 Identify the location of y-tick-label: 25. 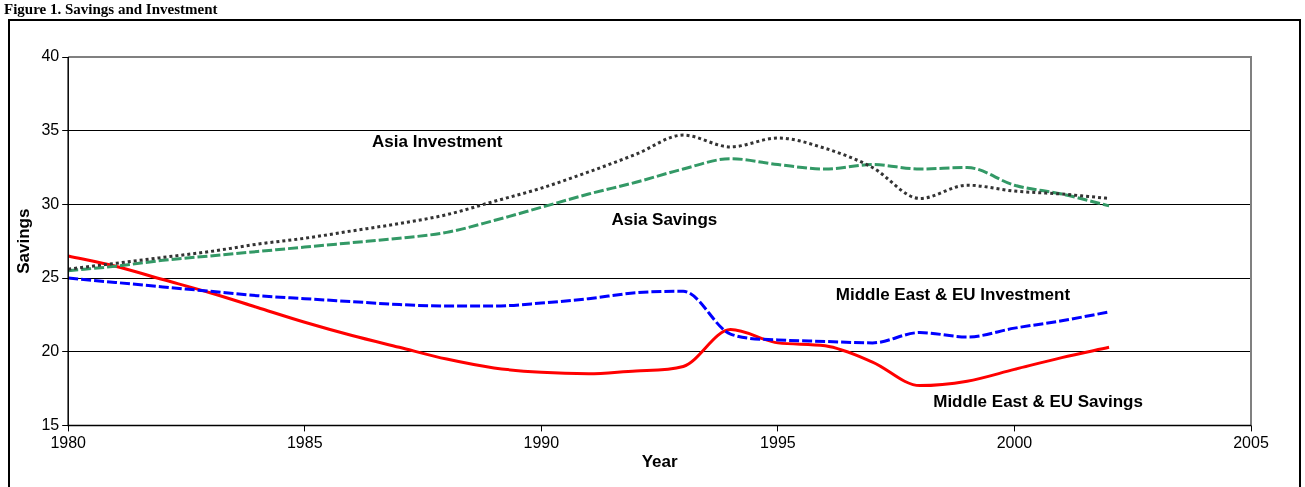
(50, 277).